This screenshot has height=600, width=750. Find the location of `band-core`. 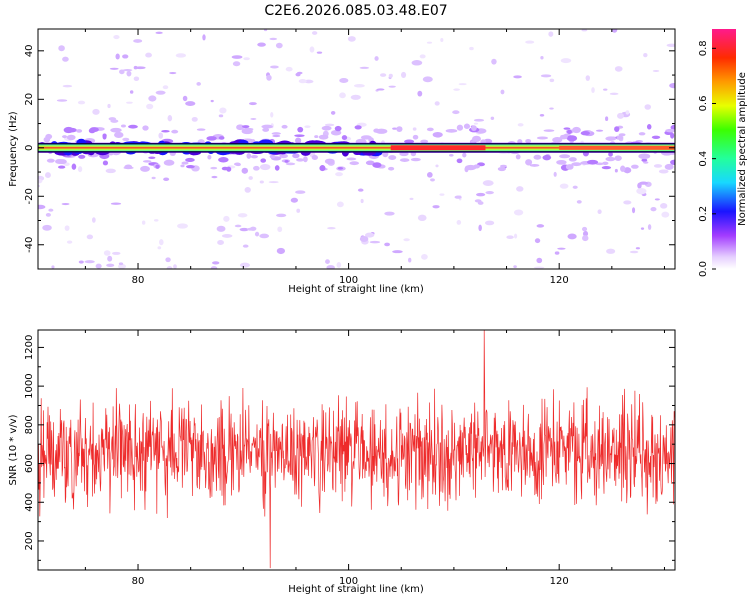

band-core is located at coordinates (356, 148).